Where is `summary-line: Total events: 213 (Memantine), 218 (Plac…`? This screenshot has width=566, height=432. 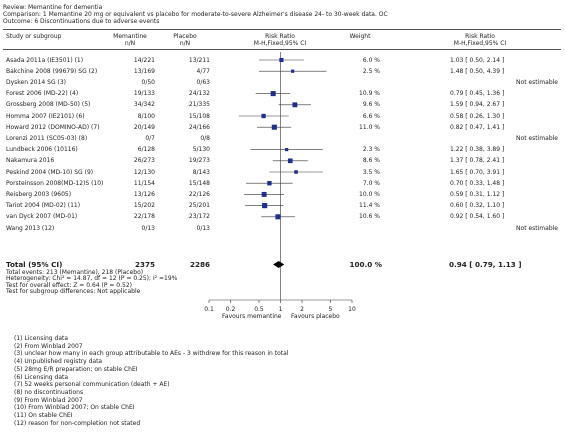
summary-line: Total events: 213 (Memantine), 218 (Plac… is located at coordinates (75, 272).